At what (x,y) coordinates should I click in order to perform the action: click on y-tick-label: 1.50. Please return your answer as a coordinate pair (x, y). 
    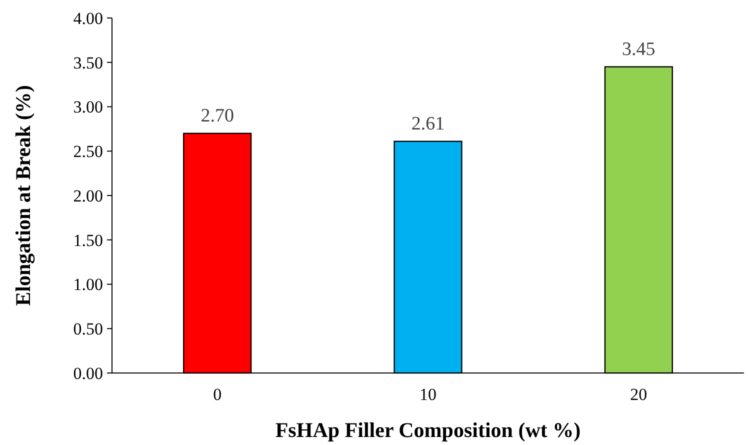
    Looking at the image, I should click on (88, 240).